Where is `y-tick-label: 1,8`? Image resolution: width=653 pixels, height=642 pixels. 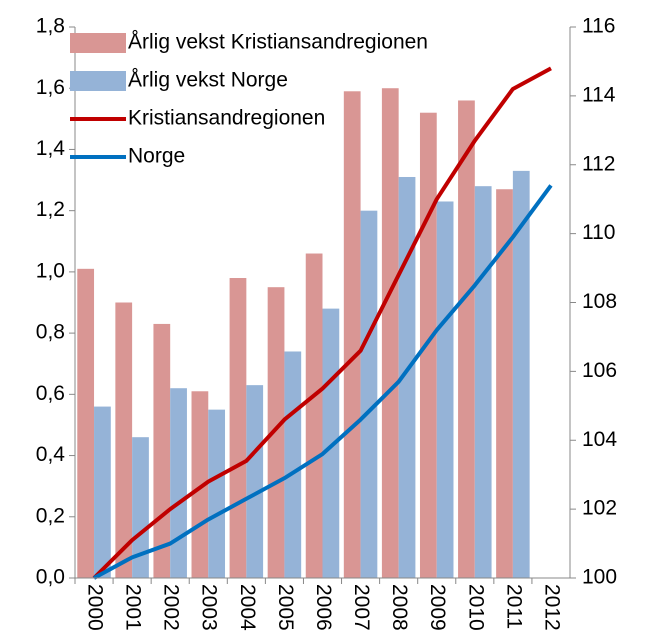
y-tick-label: 1,8 is located at coordinates (50, 26).